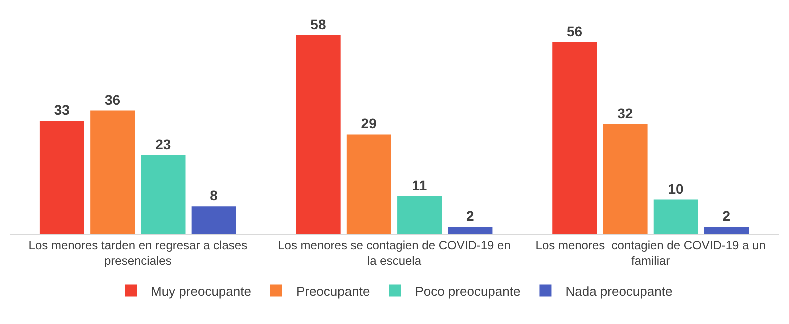 The width and height of the screenshot is (789, 324). Describe the element at coordinates (164, 144) in the screenshot. I see `data-label: 23` at that location.